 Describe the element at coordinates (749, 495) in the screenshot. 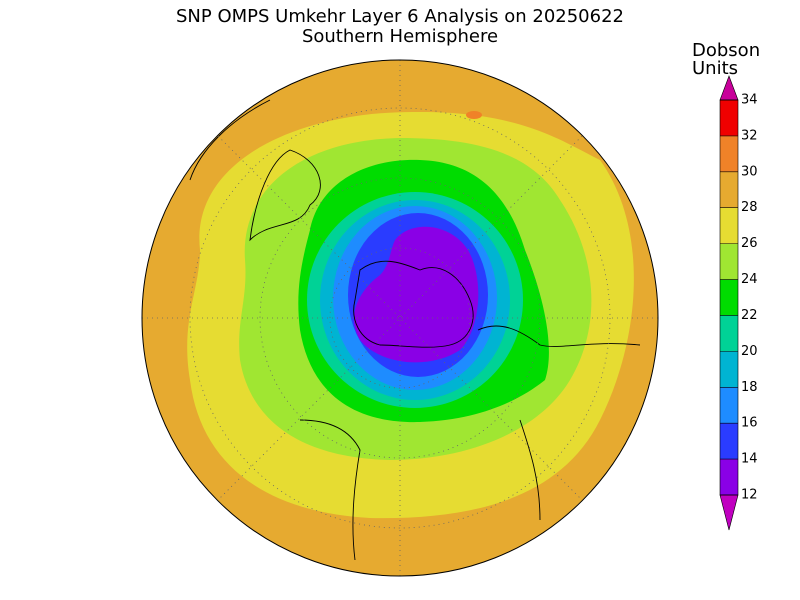

I see `colorbar-tick-label: 12` at that location.